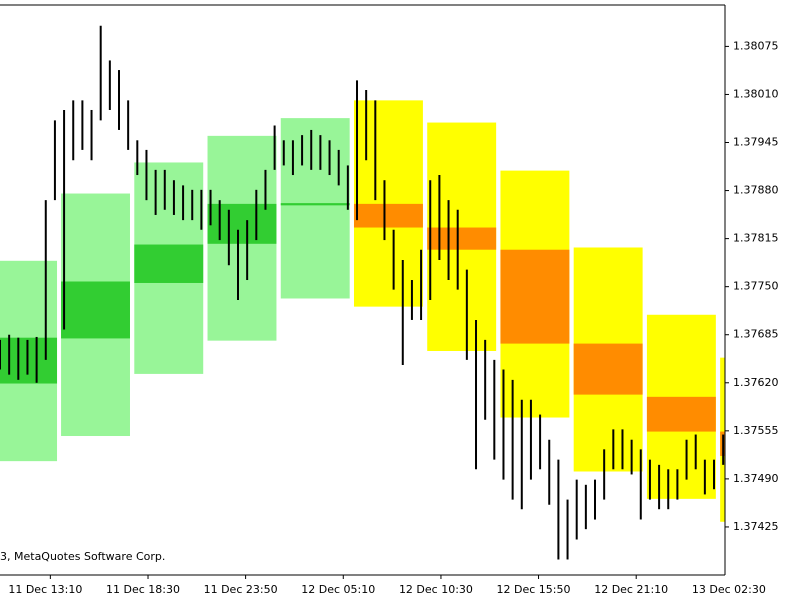 Image resolution: width=800 pixels, height=600 pixels. I want to click on y-tick-label: 1.37555, so click(756, 430).